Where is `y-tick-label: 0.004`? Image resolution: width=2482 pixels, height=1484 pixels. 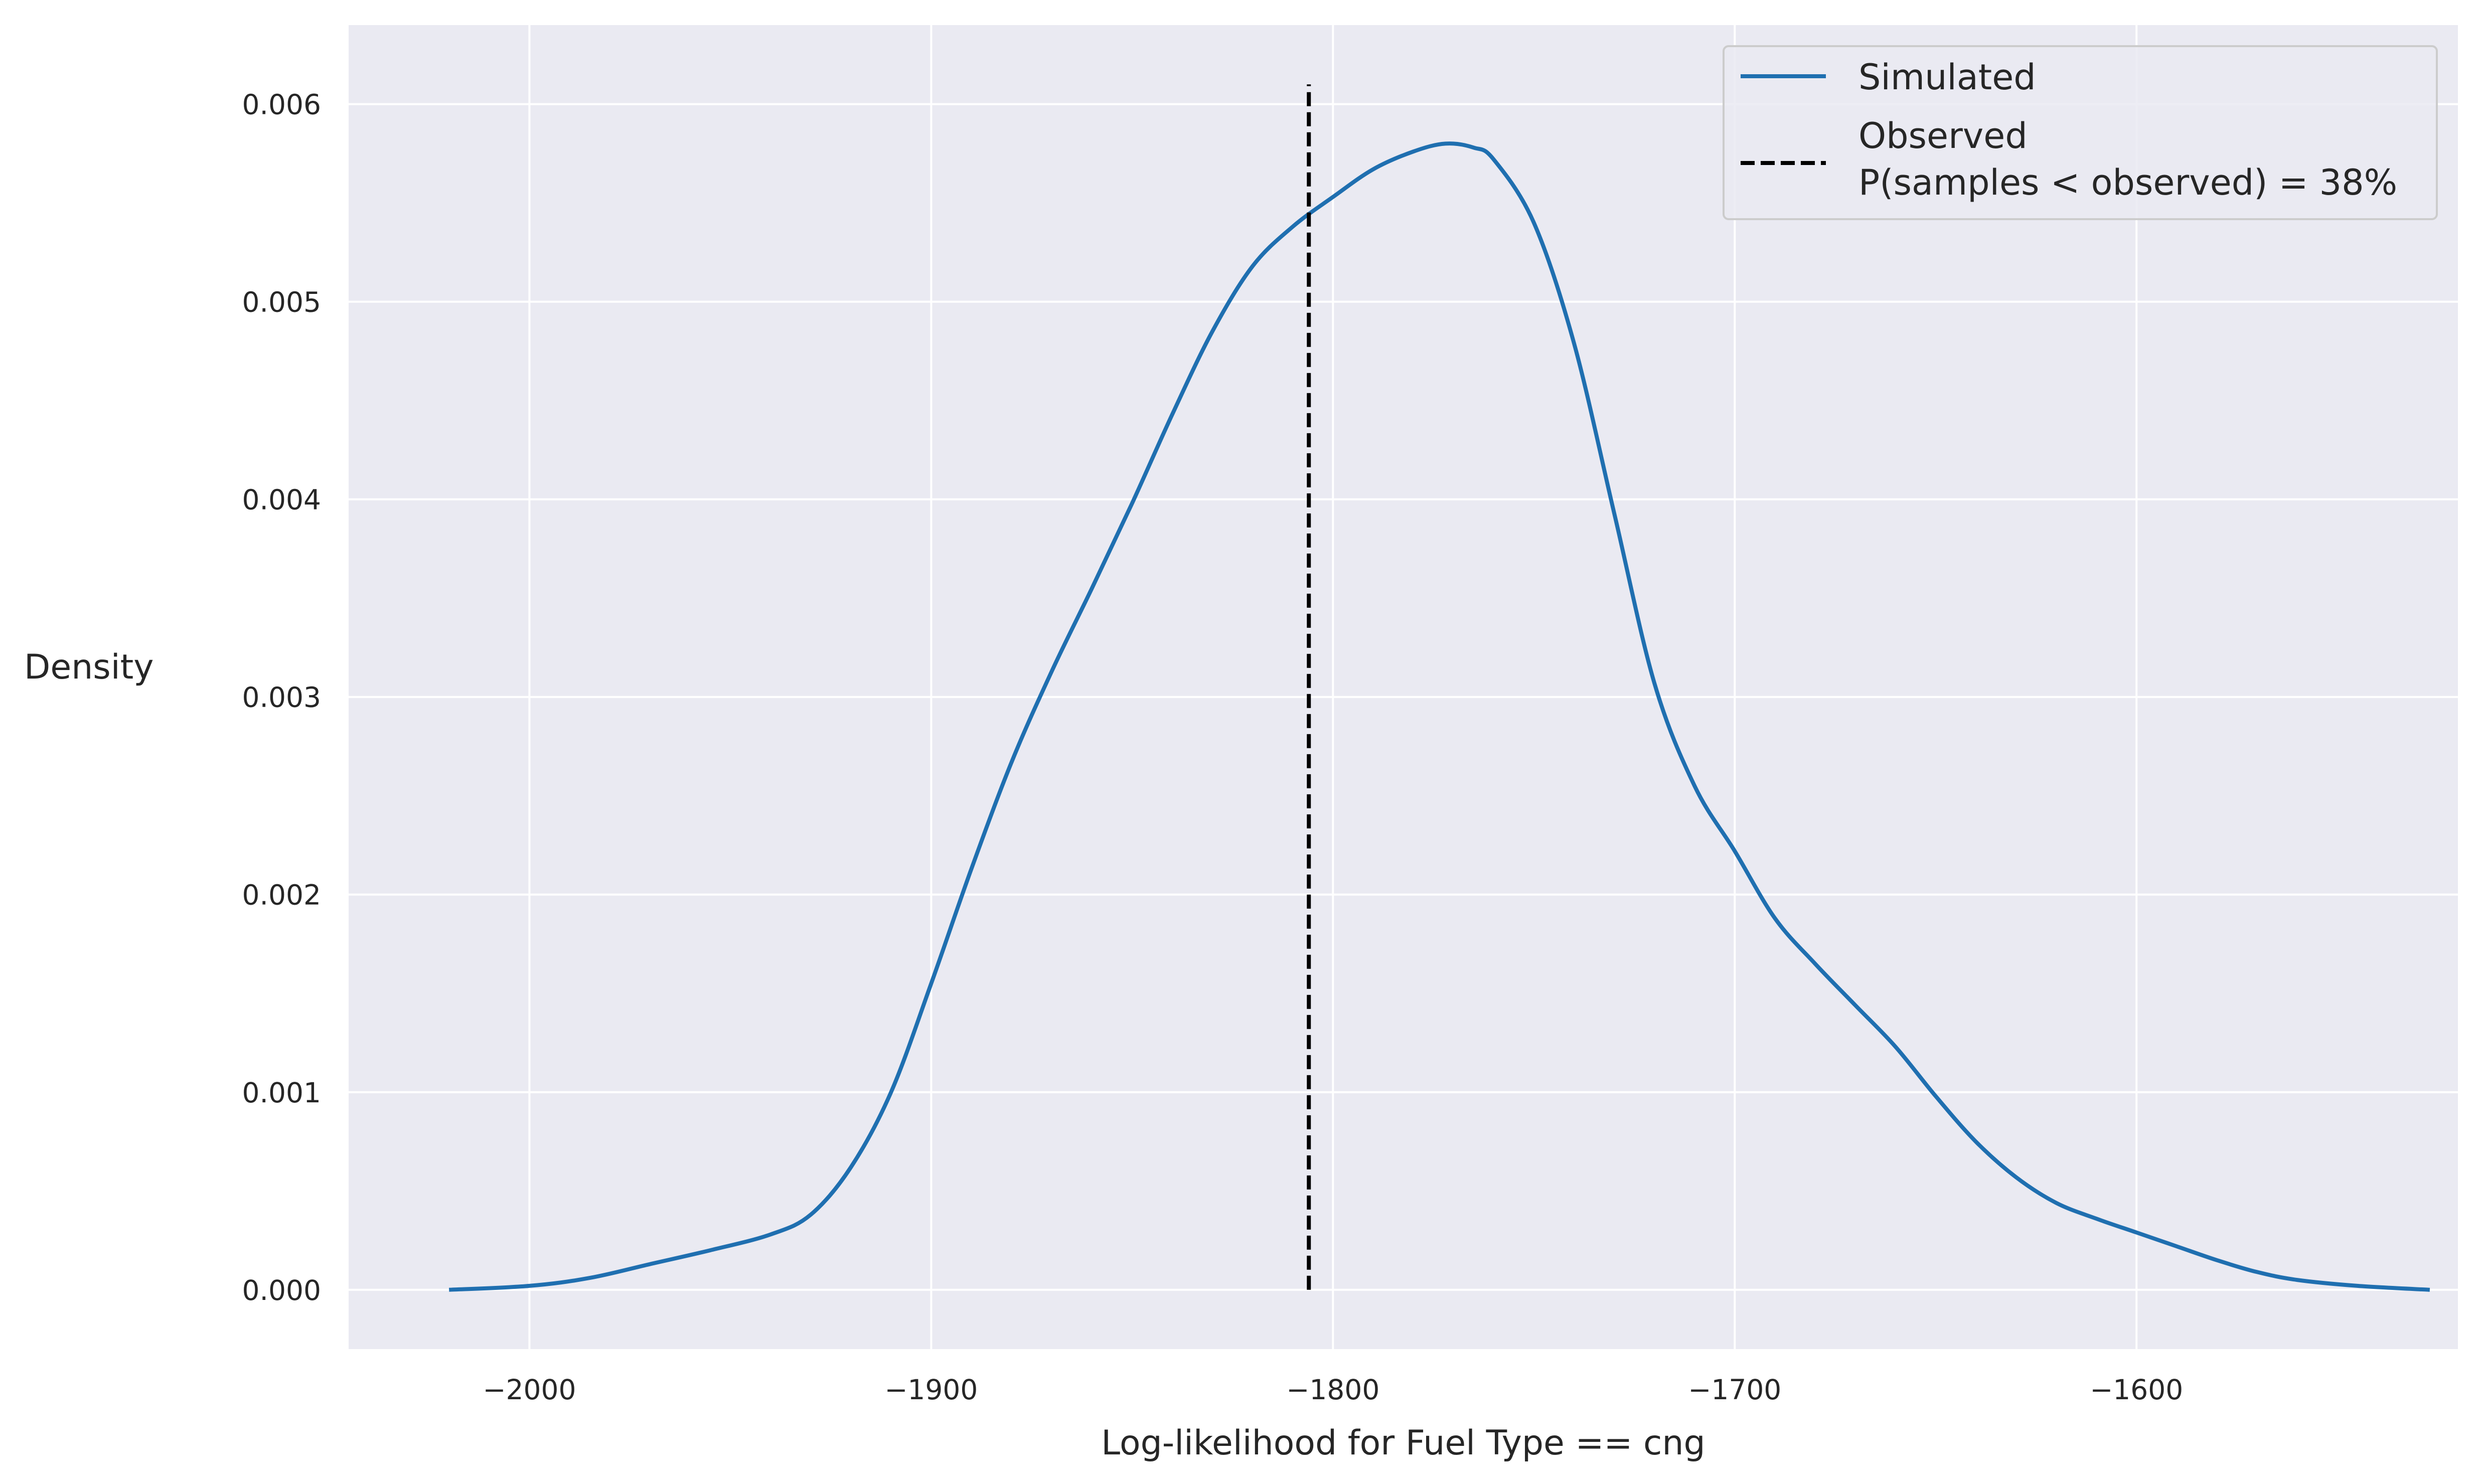
y-tick-label: 0.004 is located at coordinates (281, 500).